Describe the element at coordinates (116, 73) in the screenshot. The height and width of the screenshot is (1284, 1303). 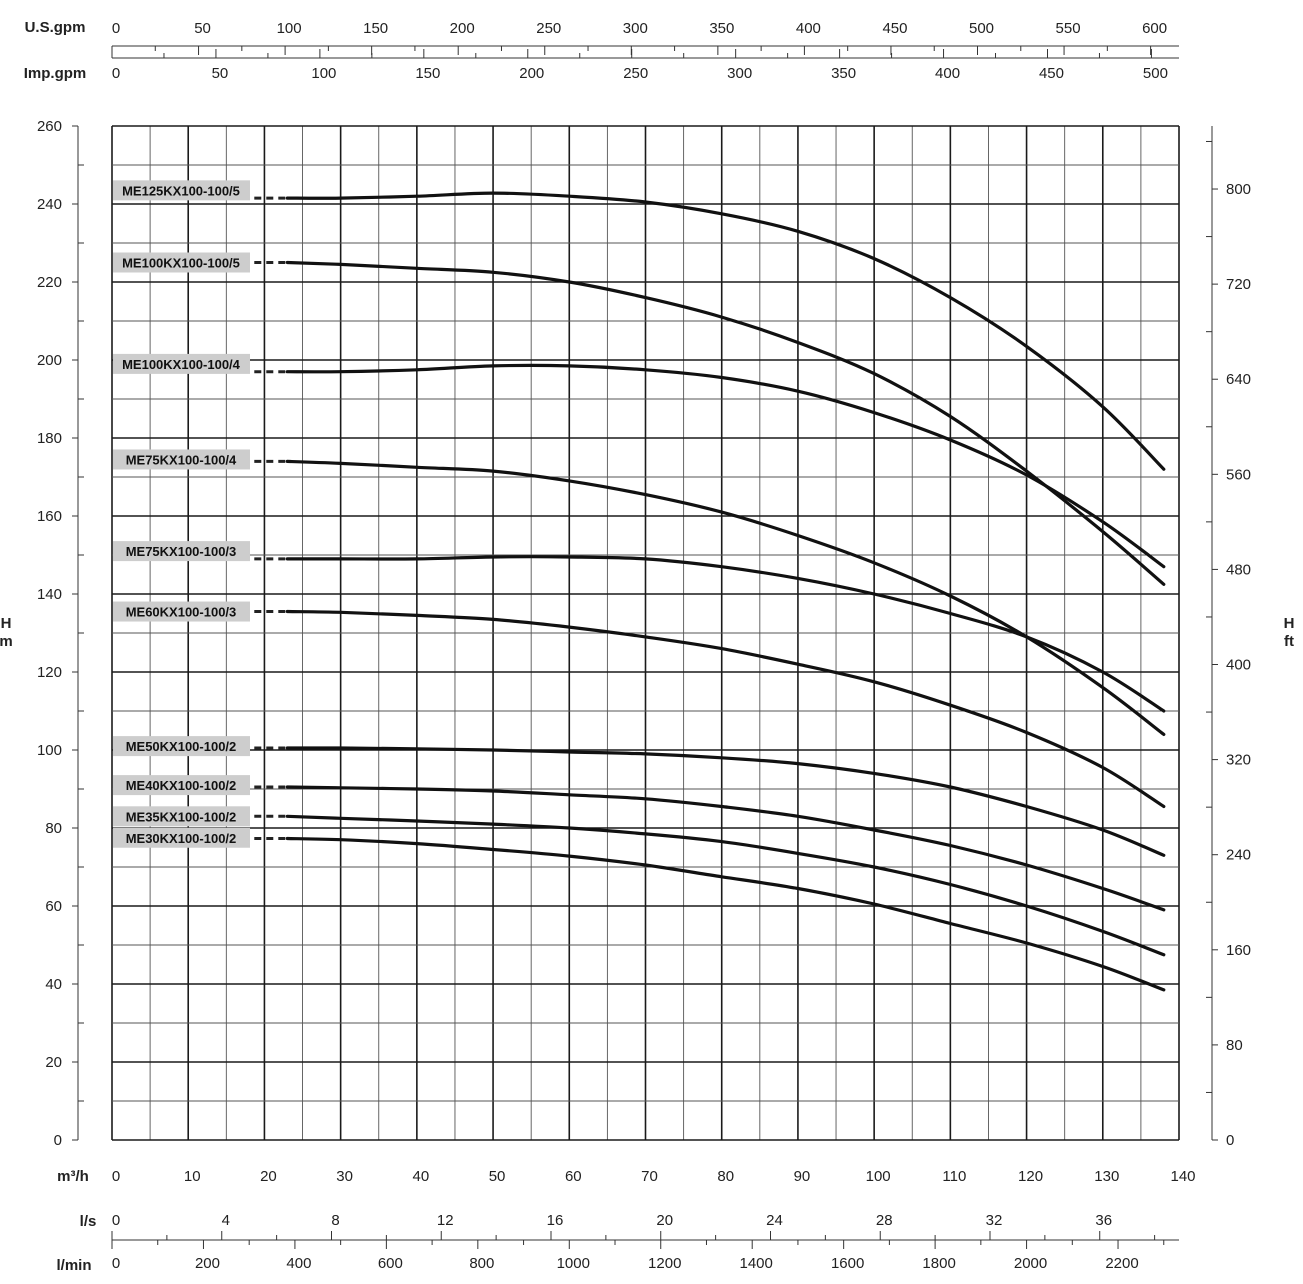
I see `imp-gpm-tick-label: 0` at that location.